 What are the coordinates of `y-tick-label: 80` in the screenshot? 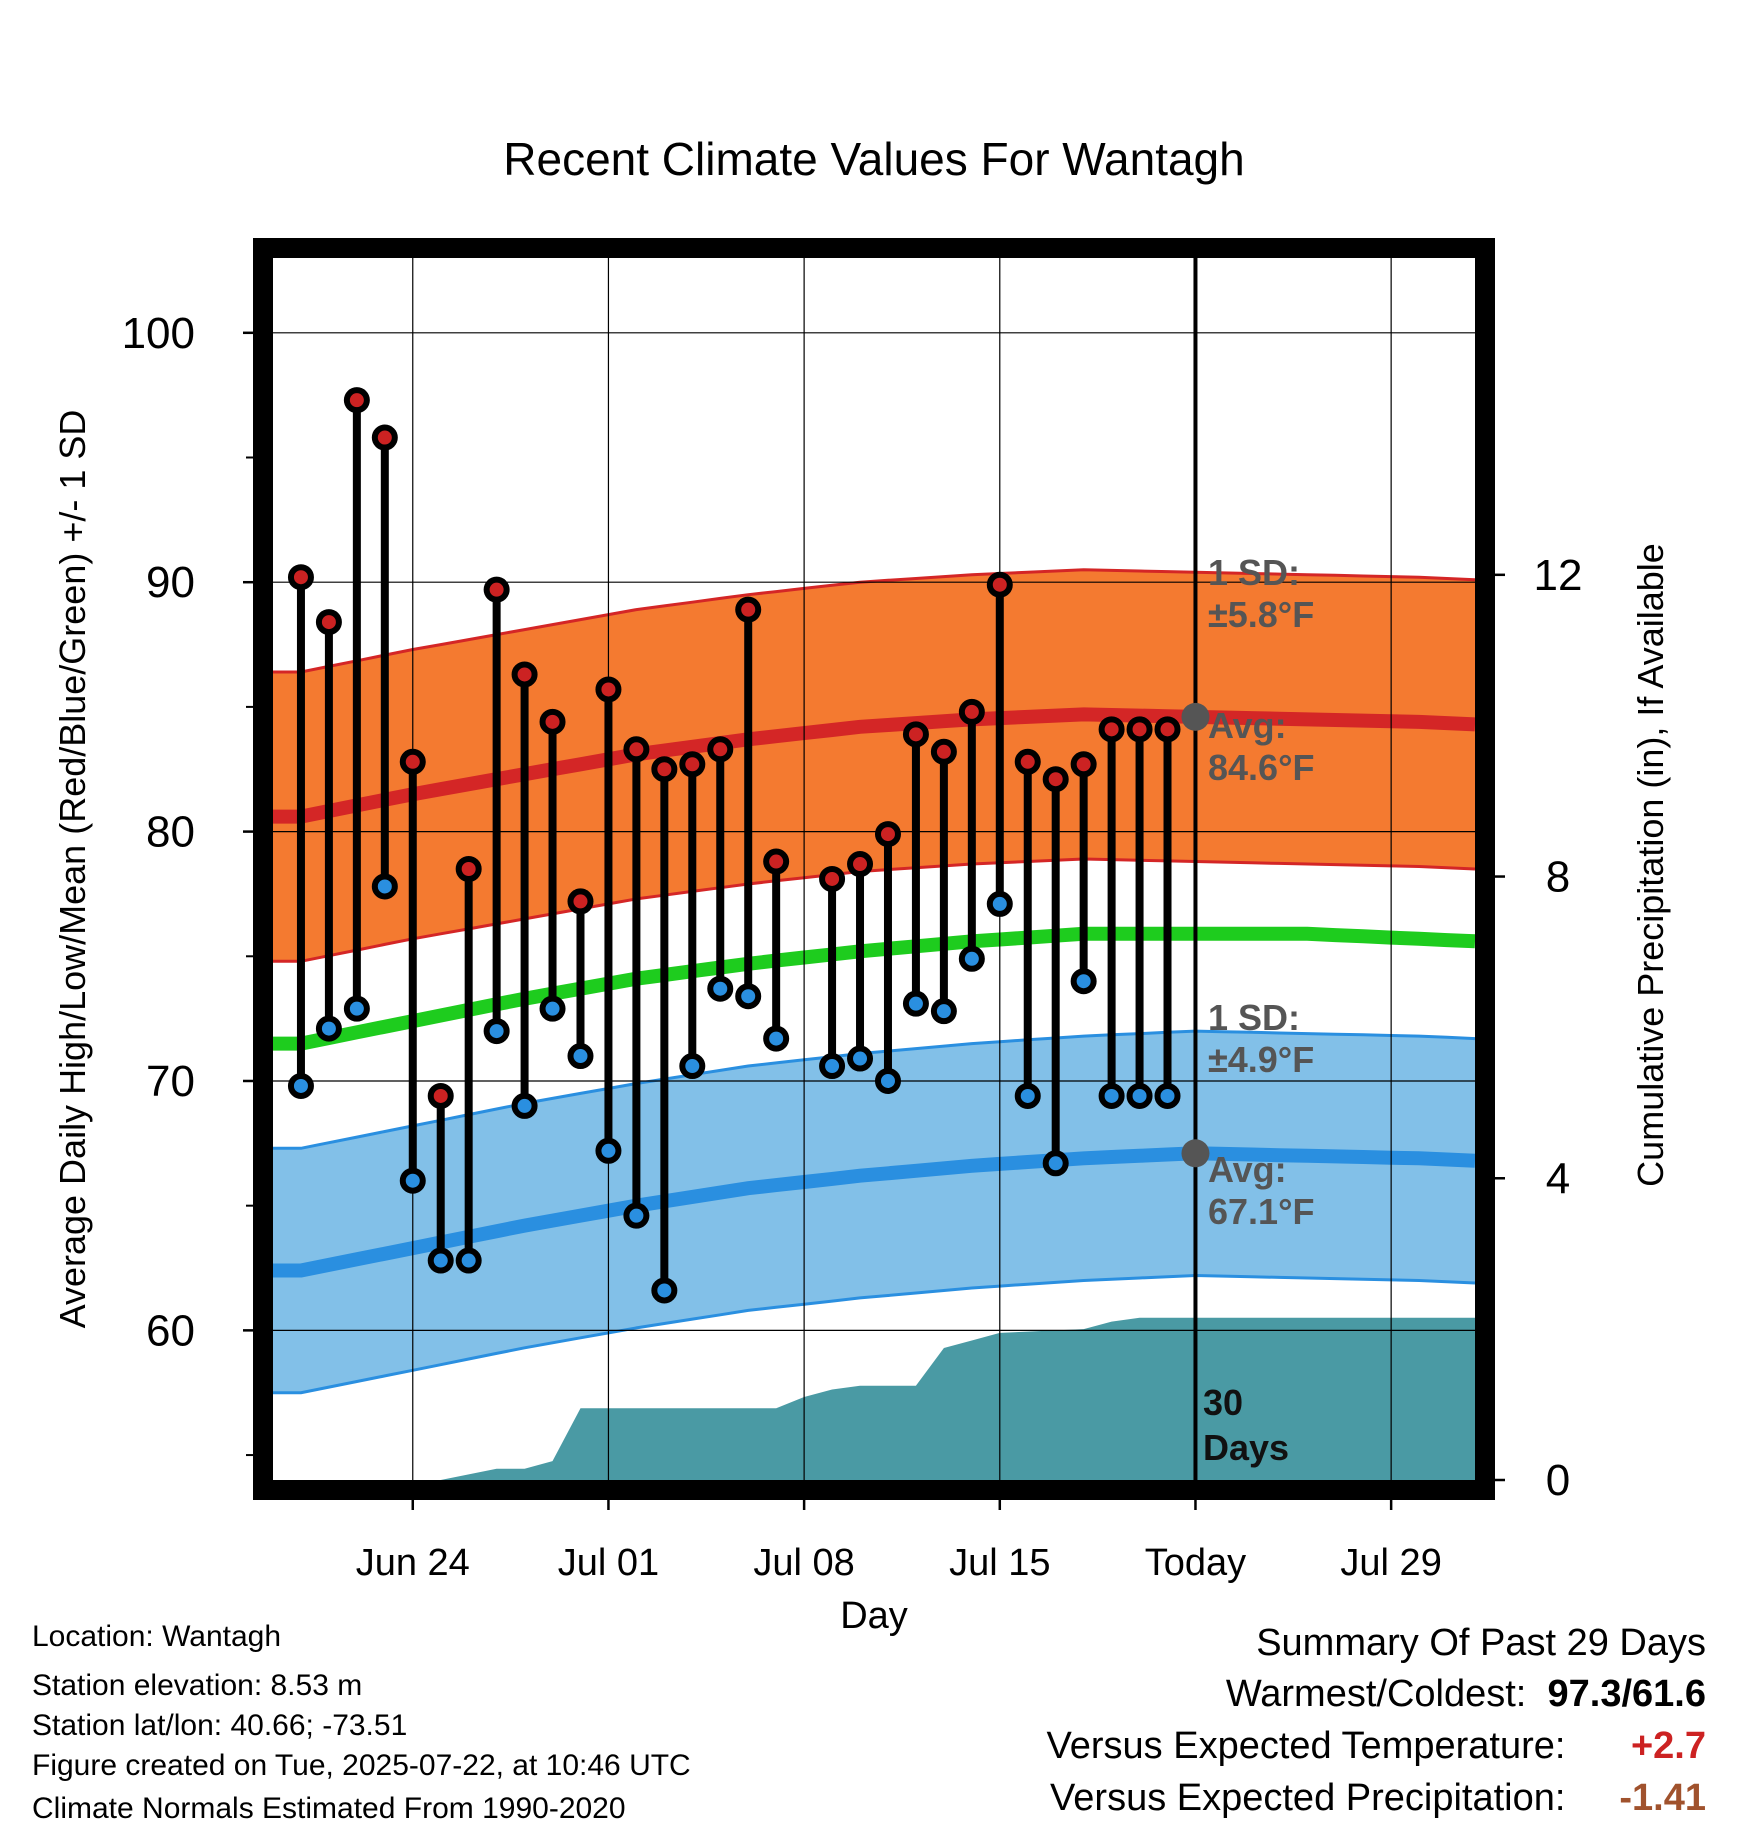 It's located at (170, 832).